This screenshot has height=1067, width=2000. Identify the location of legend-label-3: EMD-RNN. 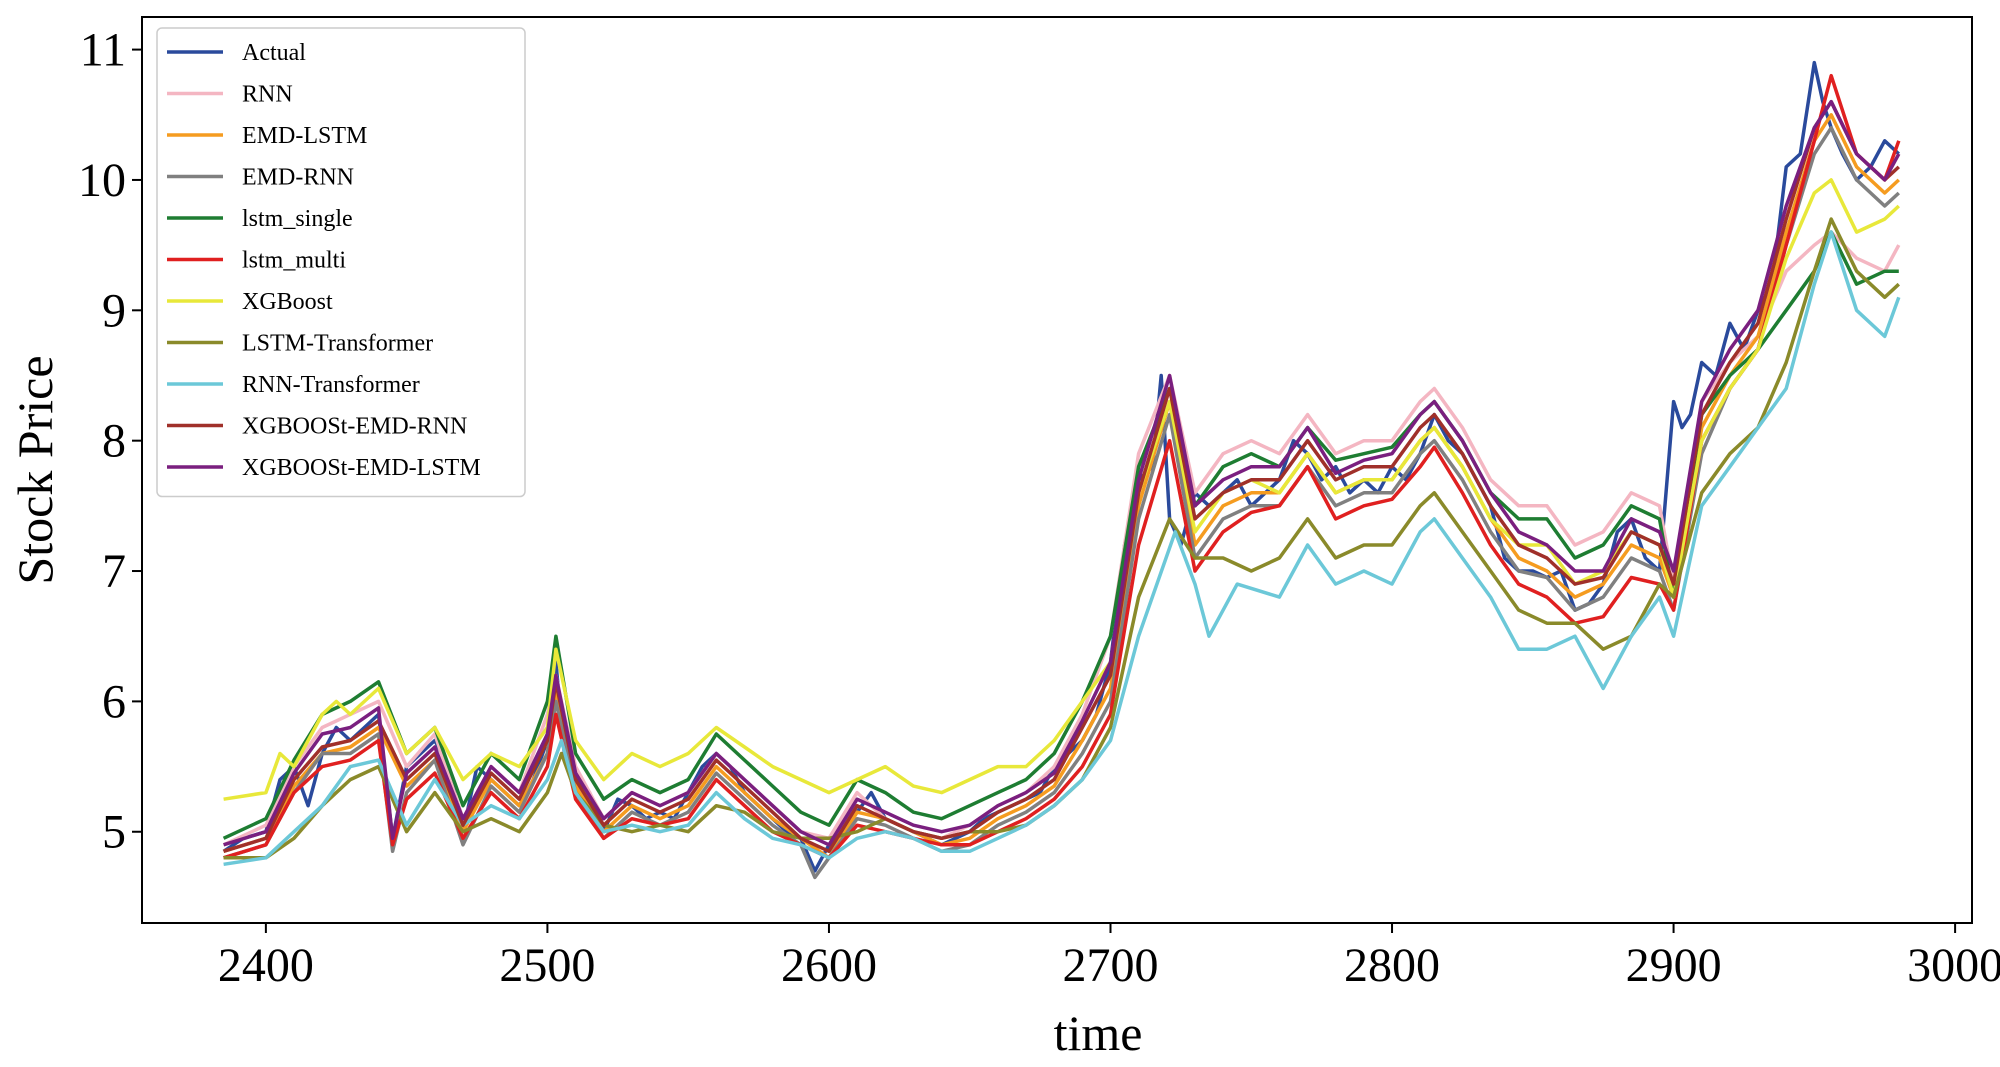
(298, 178).